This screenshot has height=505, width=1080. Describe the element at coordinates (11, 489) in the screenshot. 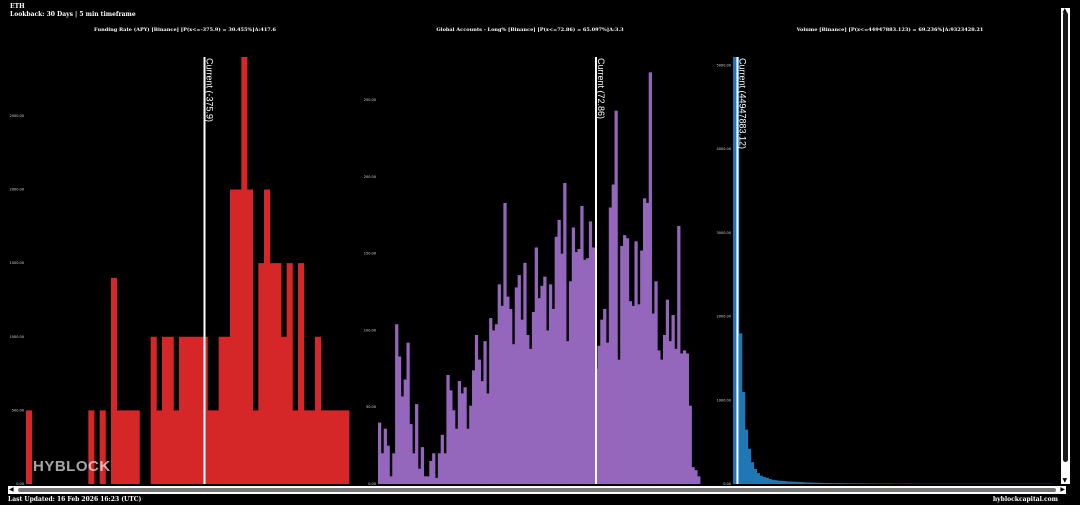

I see `scroll-left-arrow-icon: ◀` at that location.